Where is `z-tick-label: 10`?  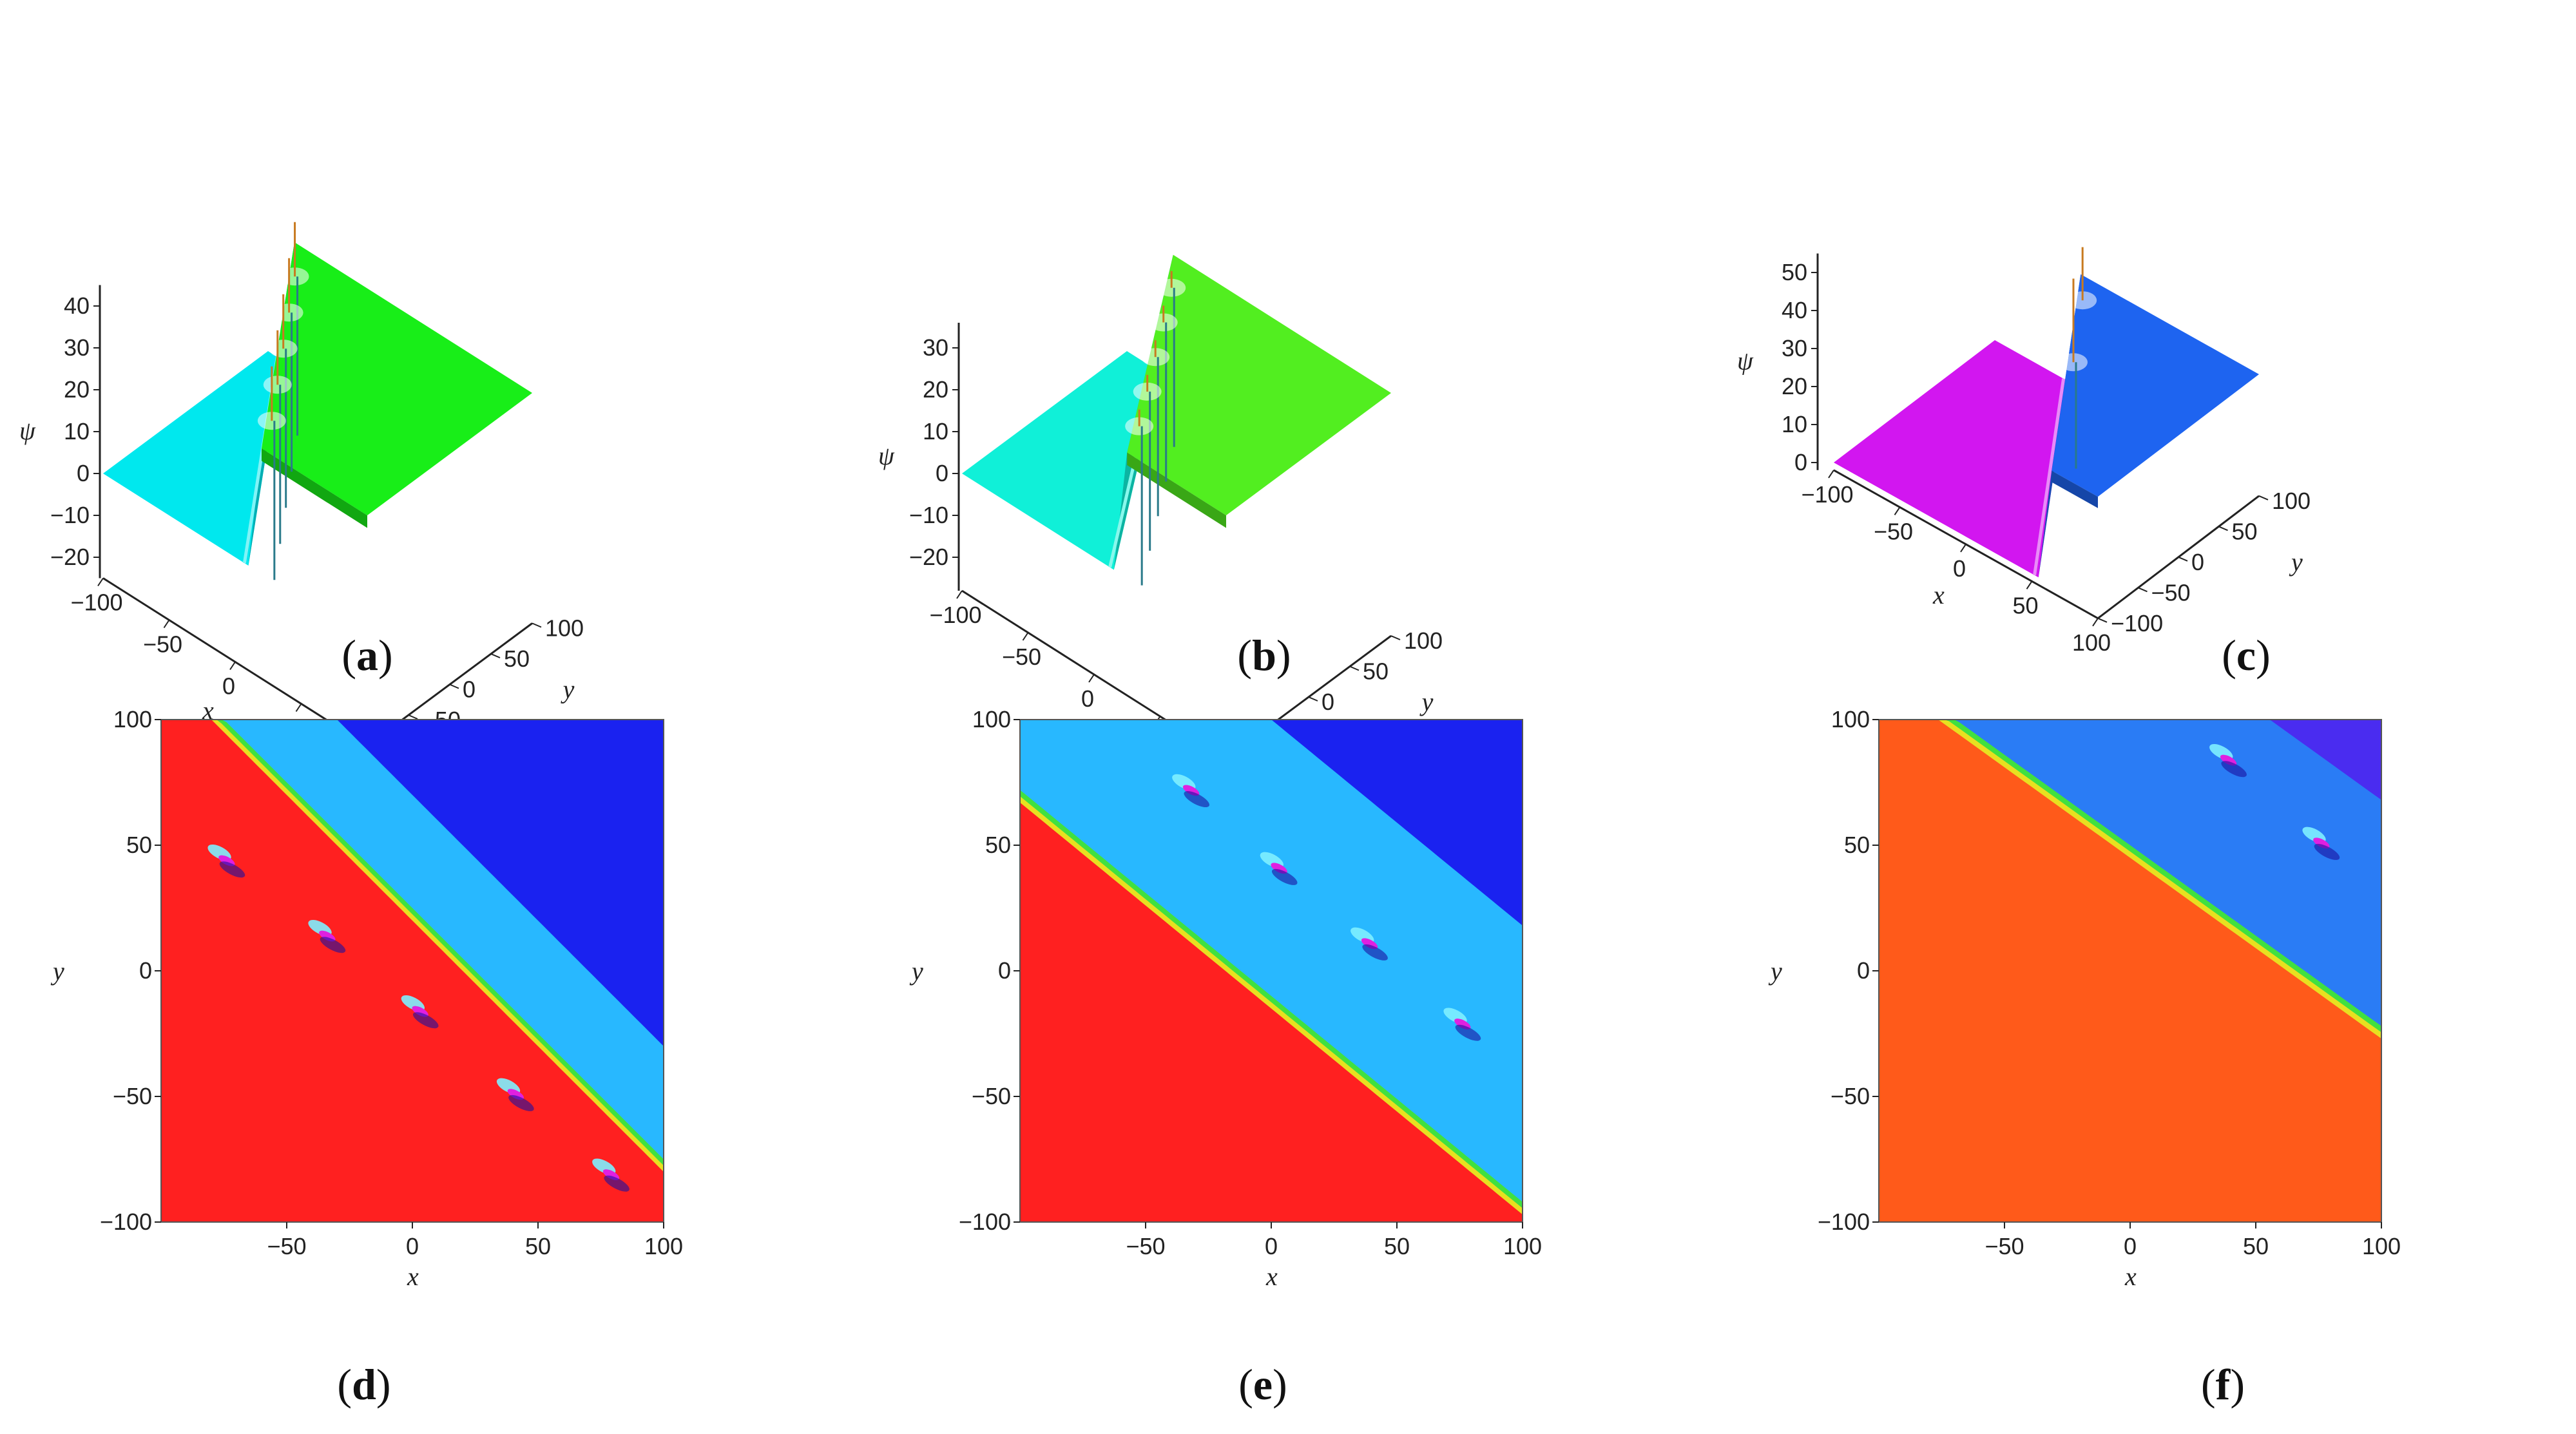
z-tick-label: 10 is located at coordinates (77, 432).